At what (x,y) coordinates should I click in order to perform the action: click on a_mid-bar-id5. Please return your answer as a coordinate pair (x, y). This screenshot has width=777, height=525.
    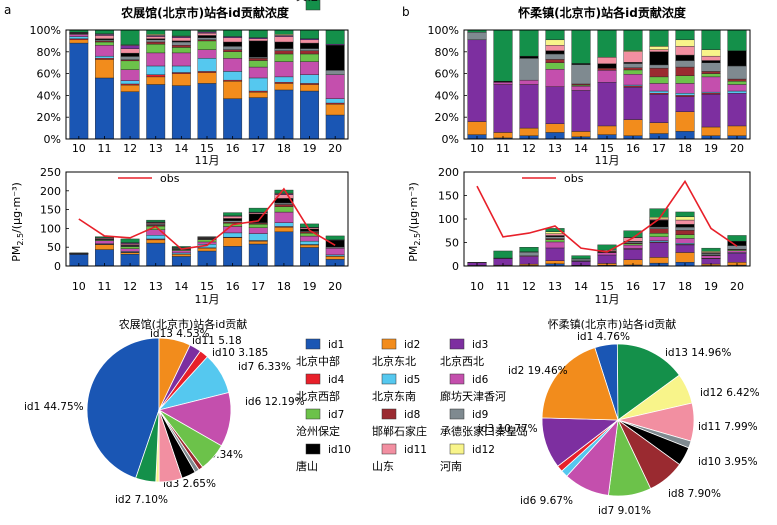
    Looking at the image, I should click on (258, 237).